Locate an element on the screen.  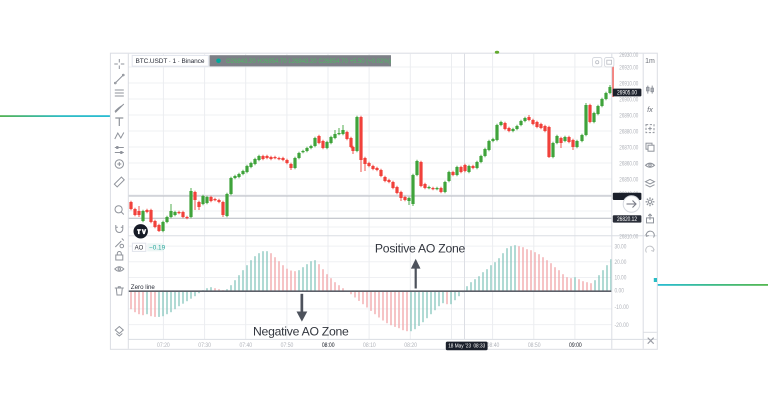
svg-text: Positive AO Zone is located at coordinates (420, 248).